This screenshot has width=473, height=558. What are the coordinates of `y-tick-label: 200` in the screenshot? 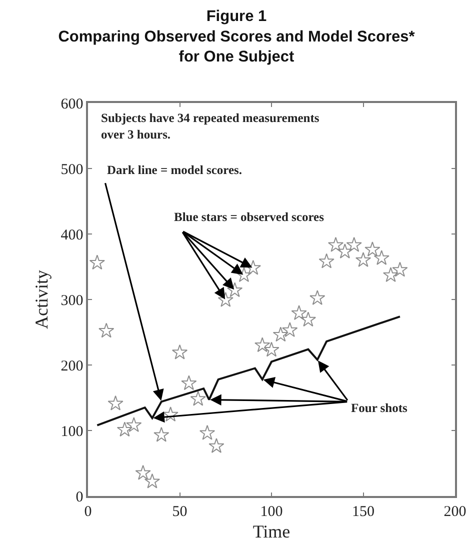 It's located at (72, 366).